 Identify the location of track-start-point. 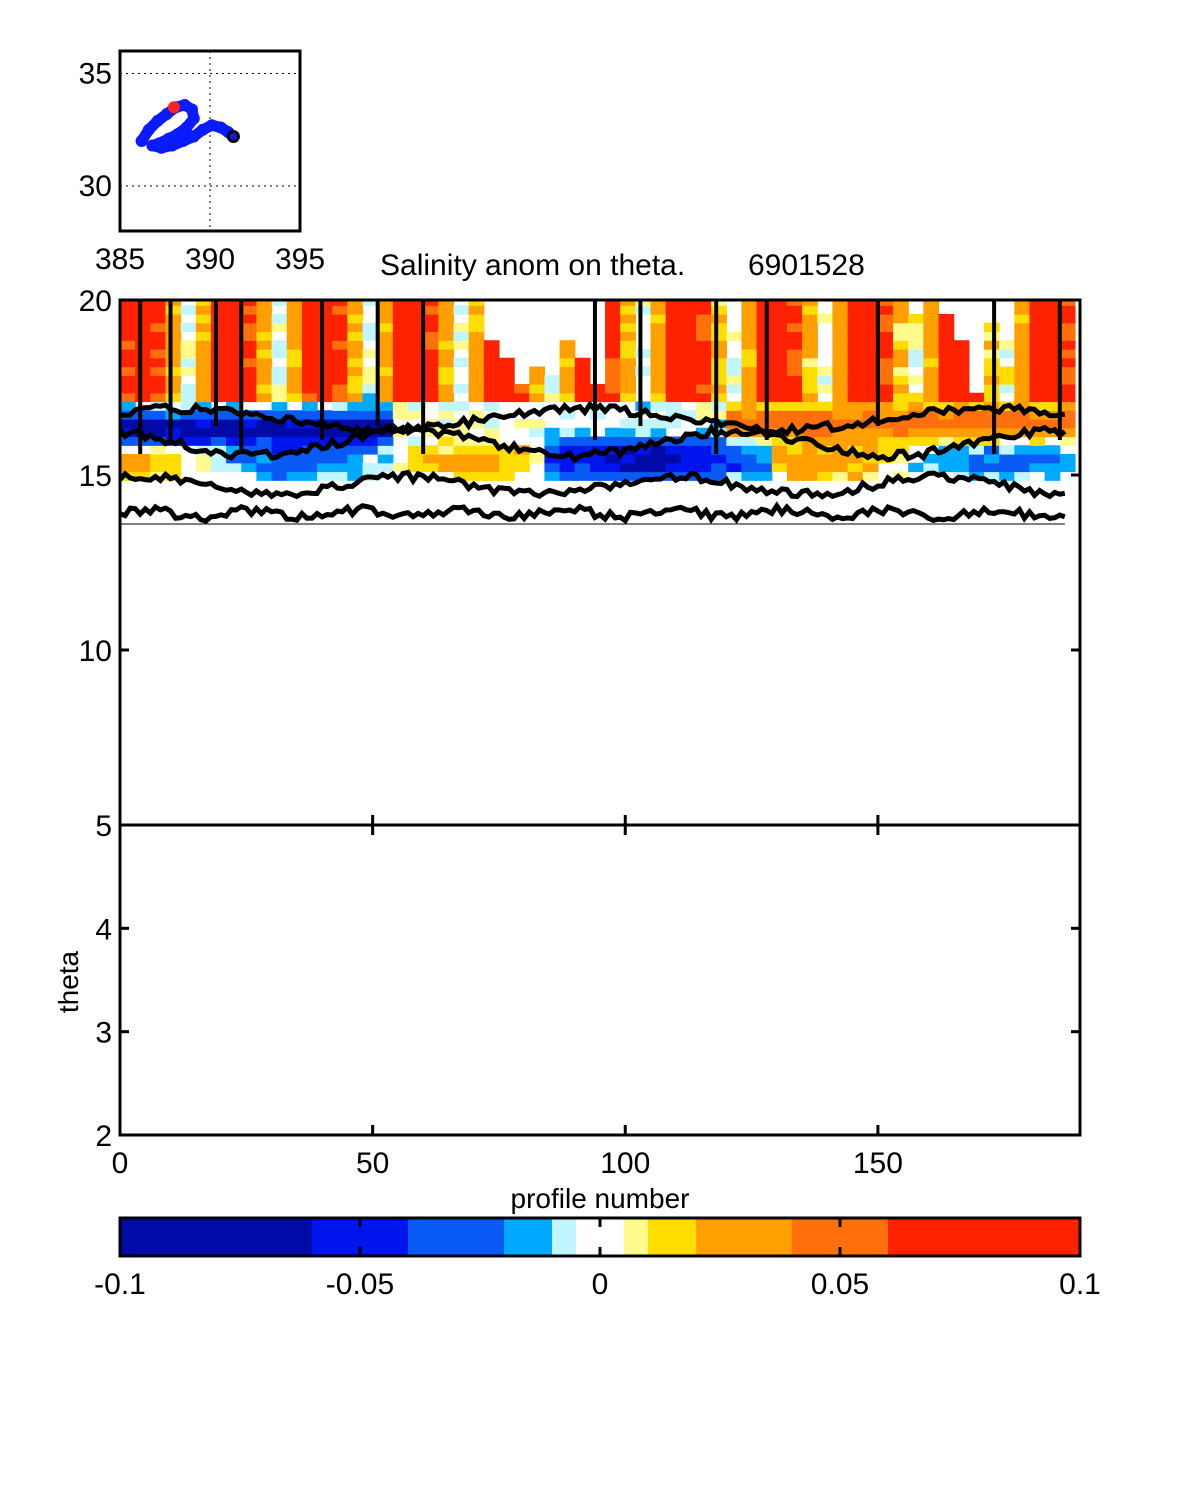
(174, 107).